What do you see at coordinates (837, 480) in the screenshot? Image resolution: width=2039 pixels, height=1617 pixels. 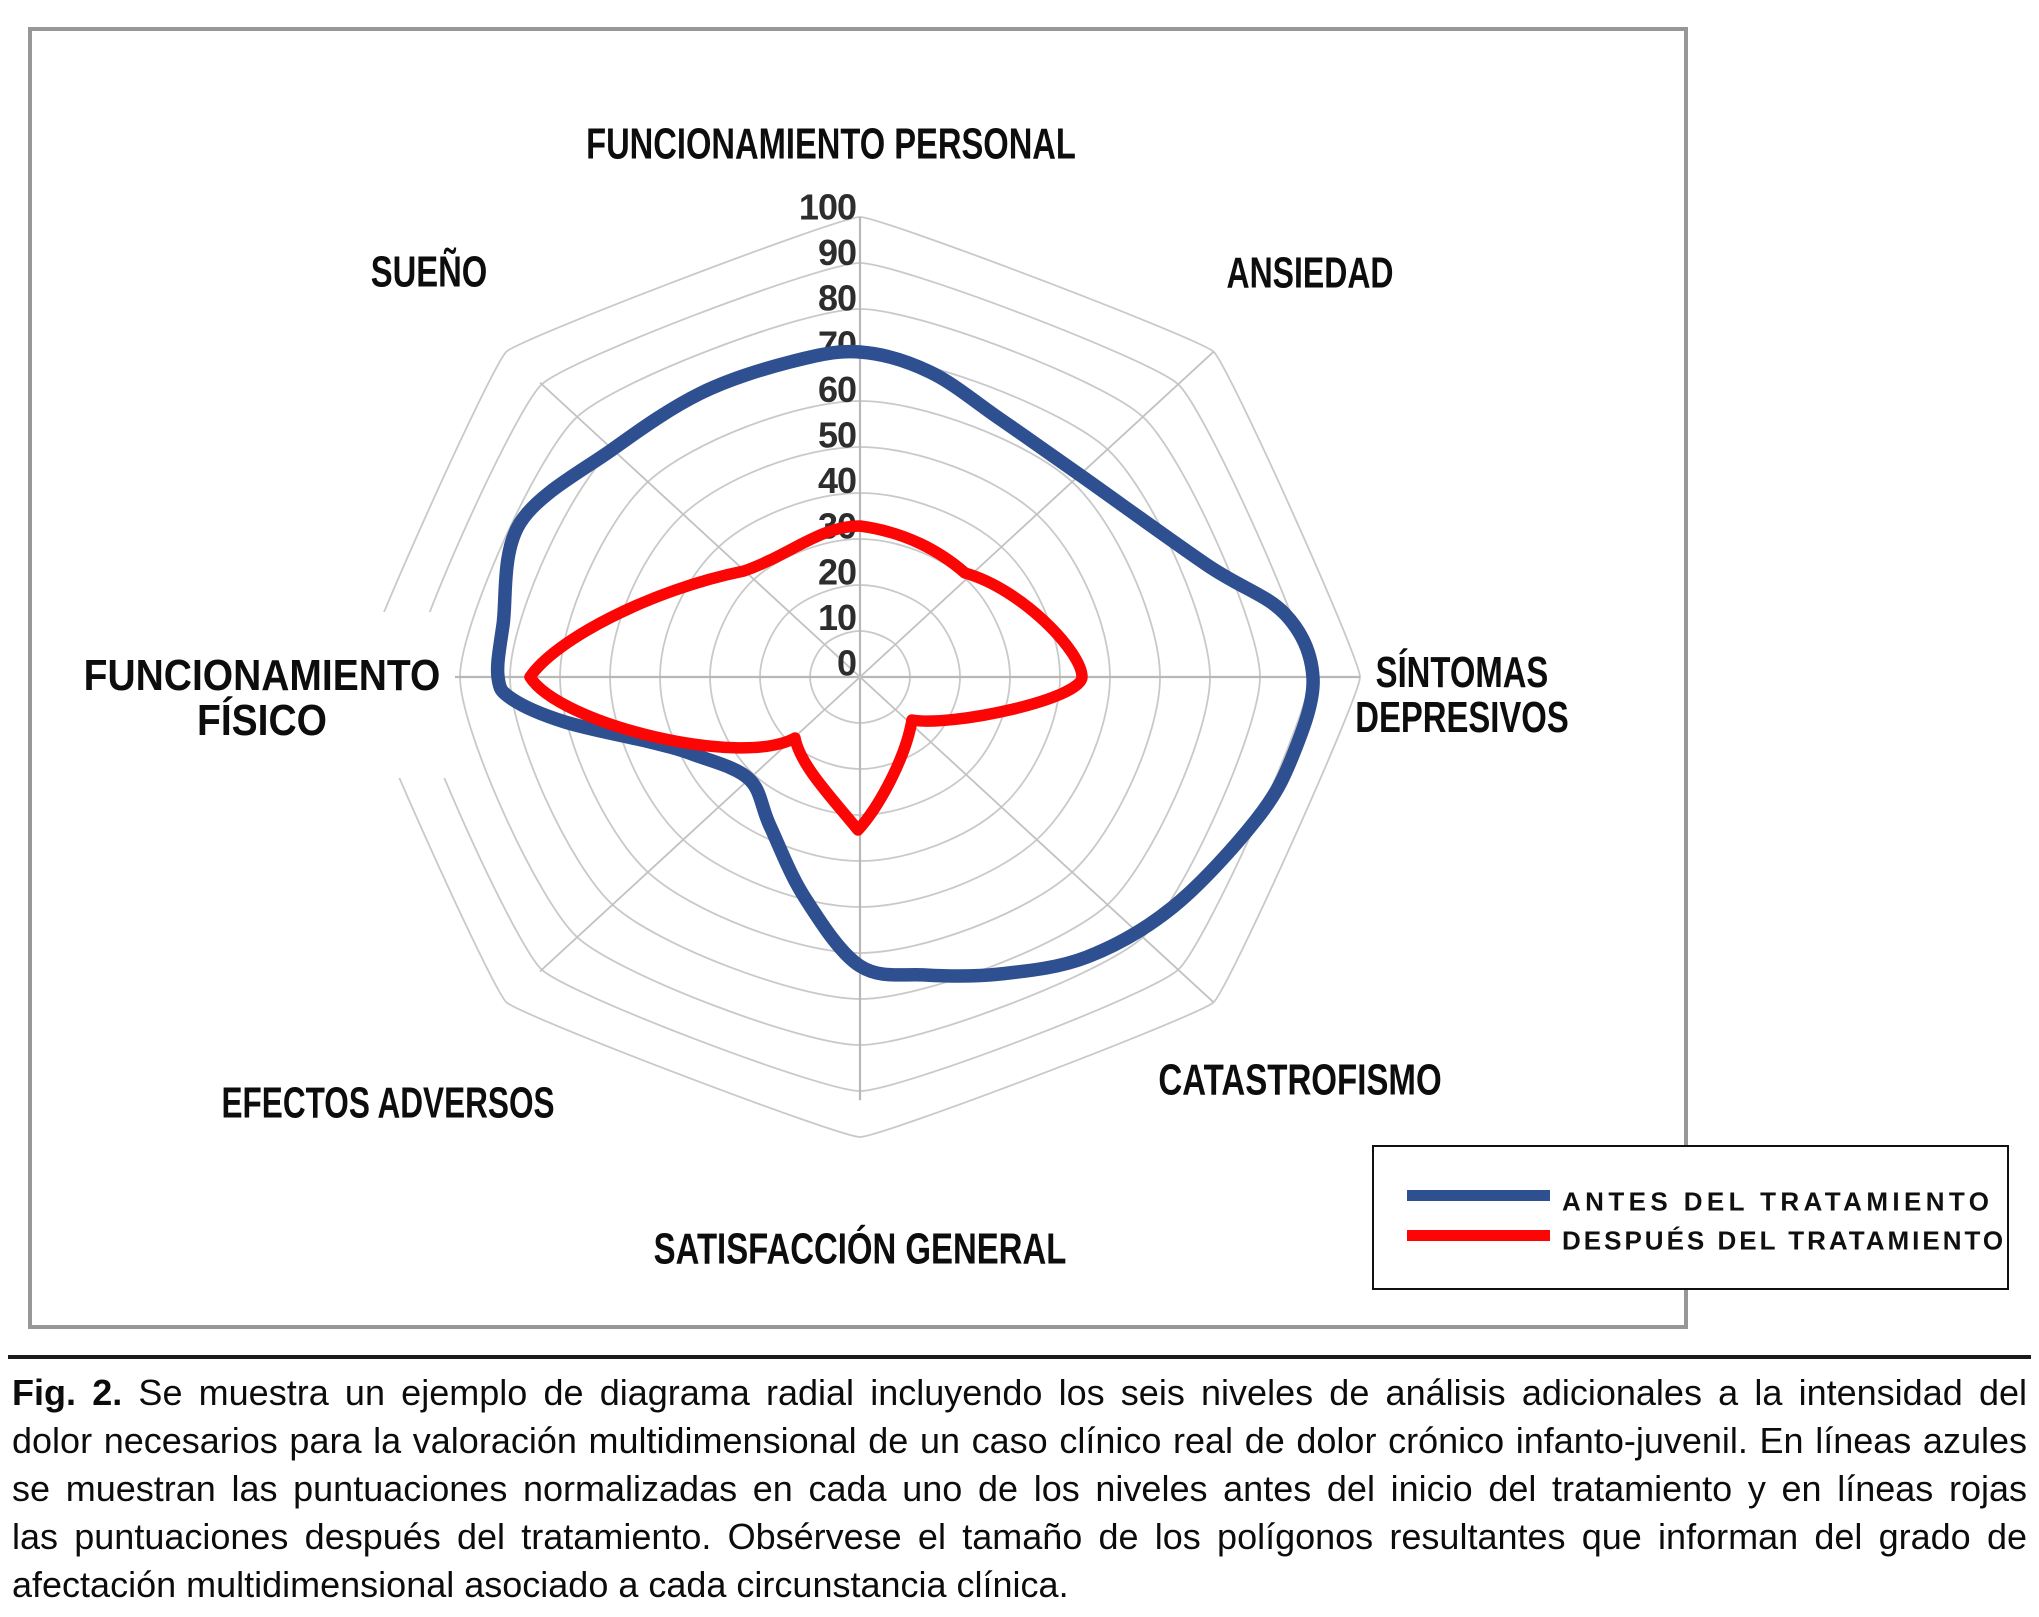 I see `svg-text: 40` at bounding box center [837, 480].